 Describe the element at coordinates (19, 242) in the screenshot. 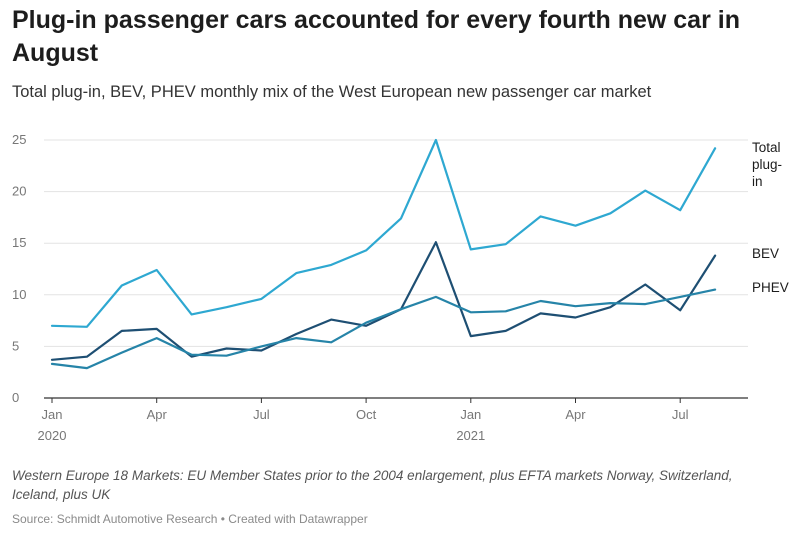

I see `y-tick-label: 15` at that location.